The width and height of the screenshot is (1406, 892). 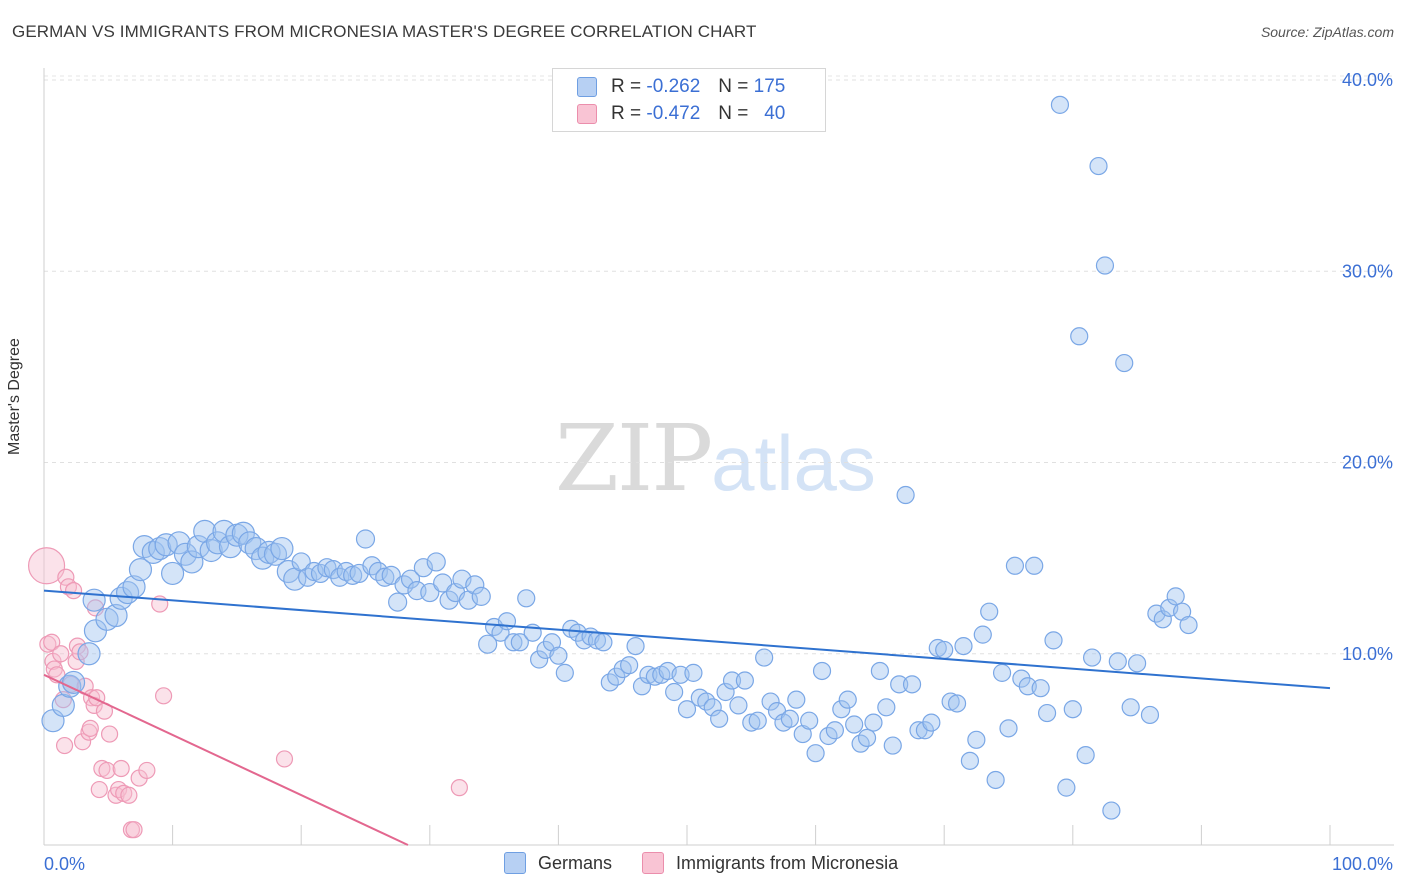 What do you see at coordinates (733, 113) in the screenshot?
I see `n-label: N =` at bounding box center [733, 113].